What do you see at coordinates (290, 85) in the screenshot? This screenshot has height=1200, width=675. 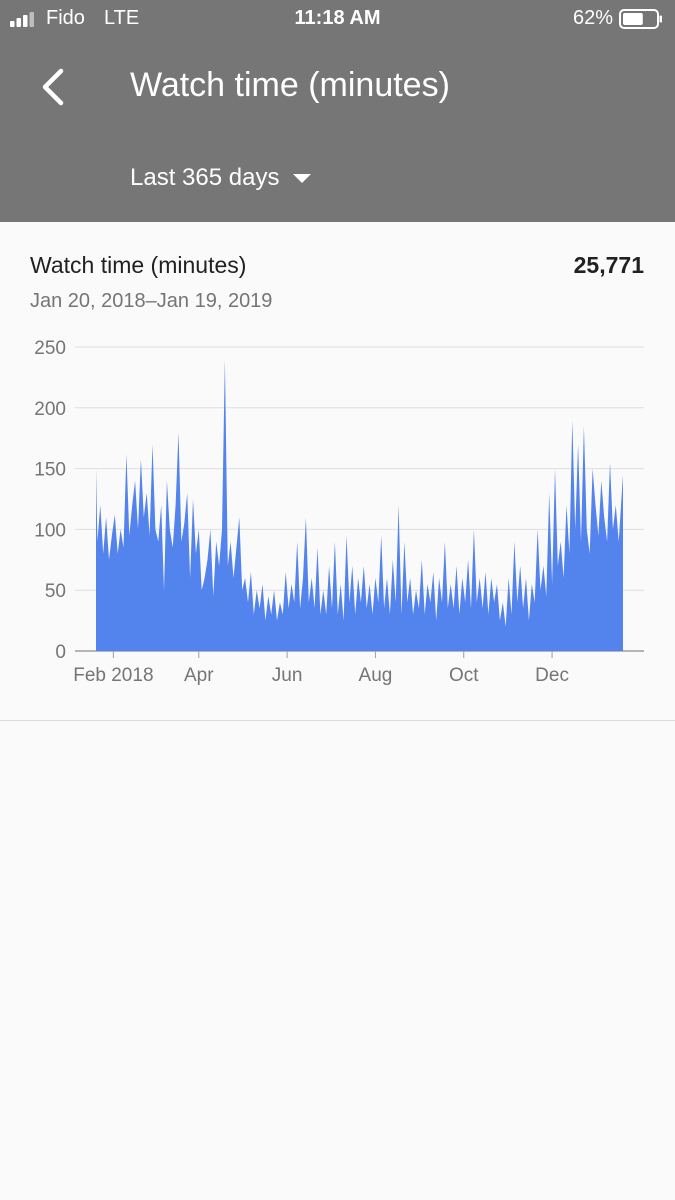 I see `page-title: Watch time (minutes)` at bounding box center [290, 85].